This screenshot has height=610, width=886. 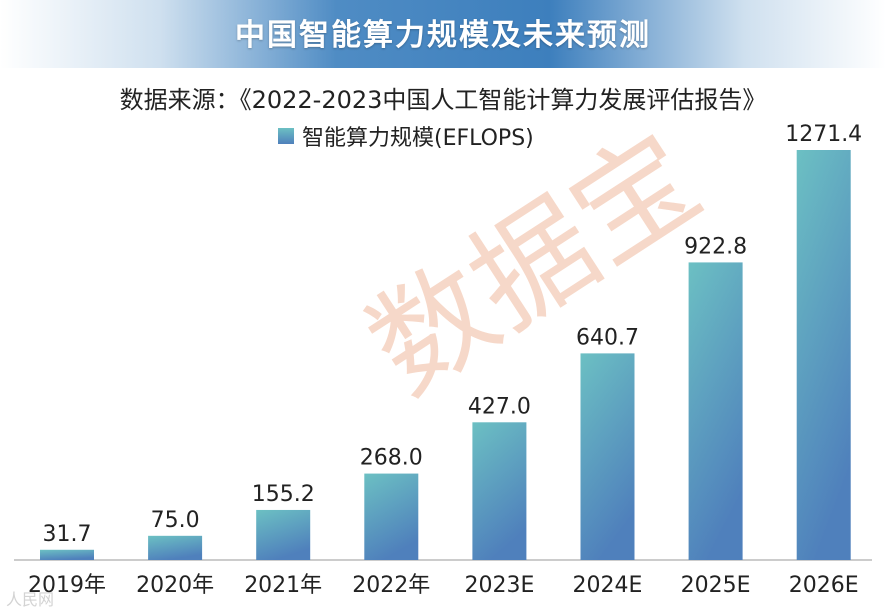 What do you see at coordinates (67, 585) in the screenshot?
I see `x-tick-label-2019年: 2019年` at bounding box center [67, 585].